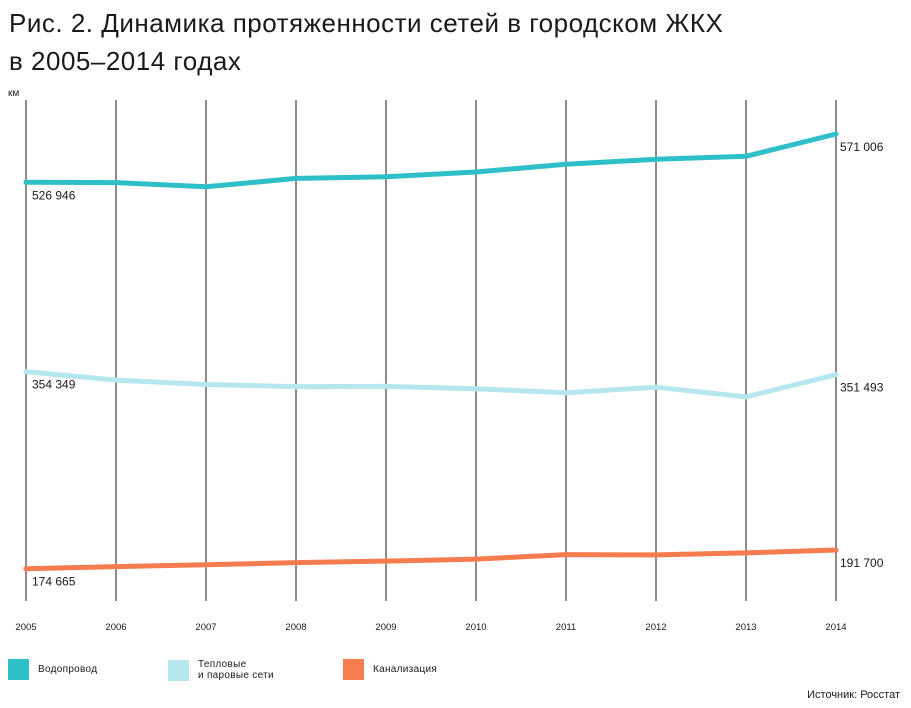  I want to click on legend-item-heating: Тепловые и паровые сети, so click(221, 670).